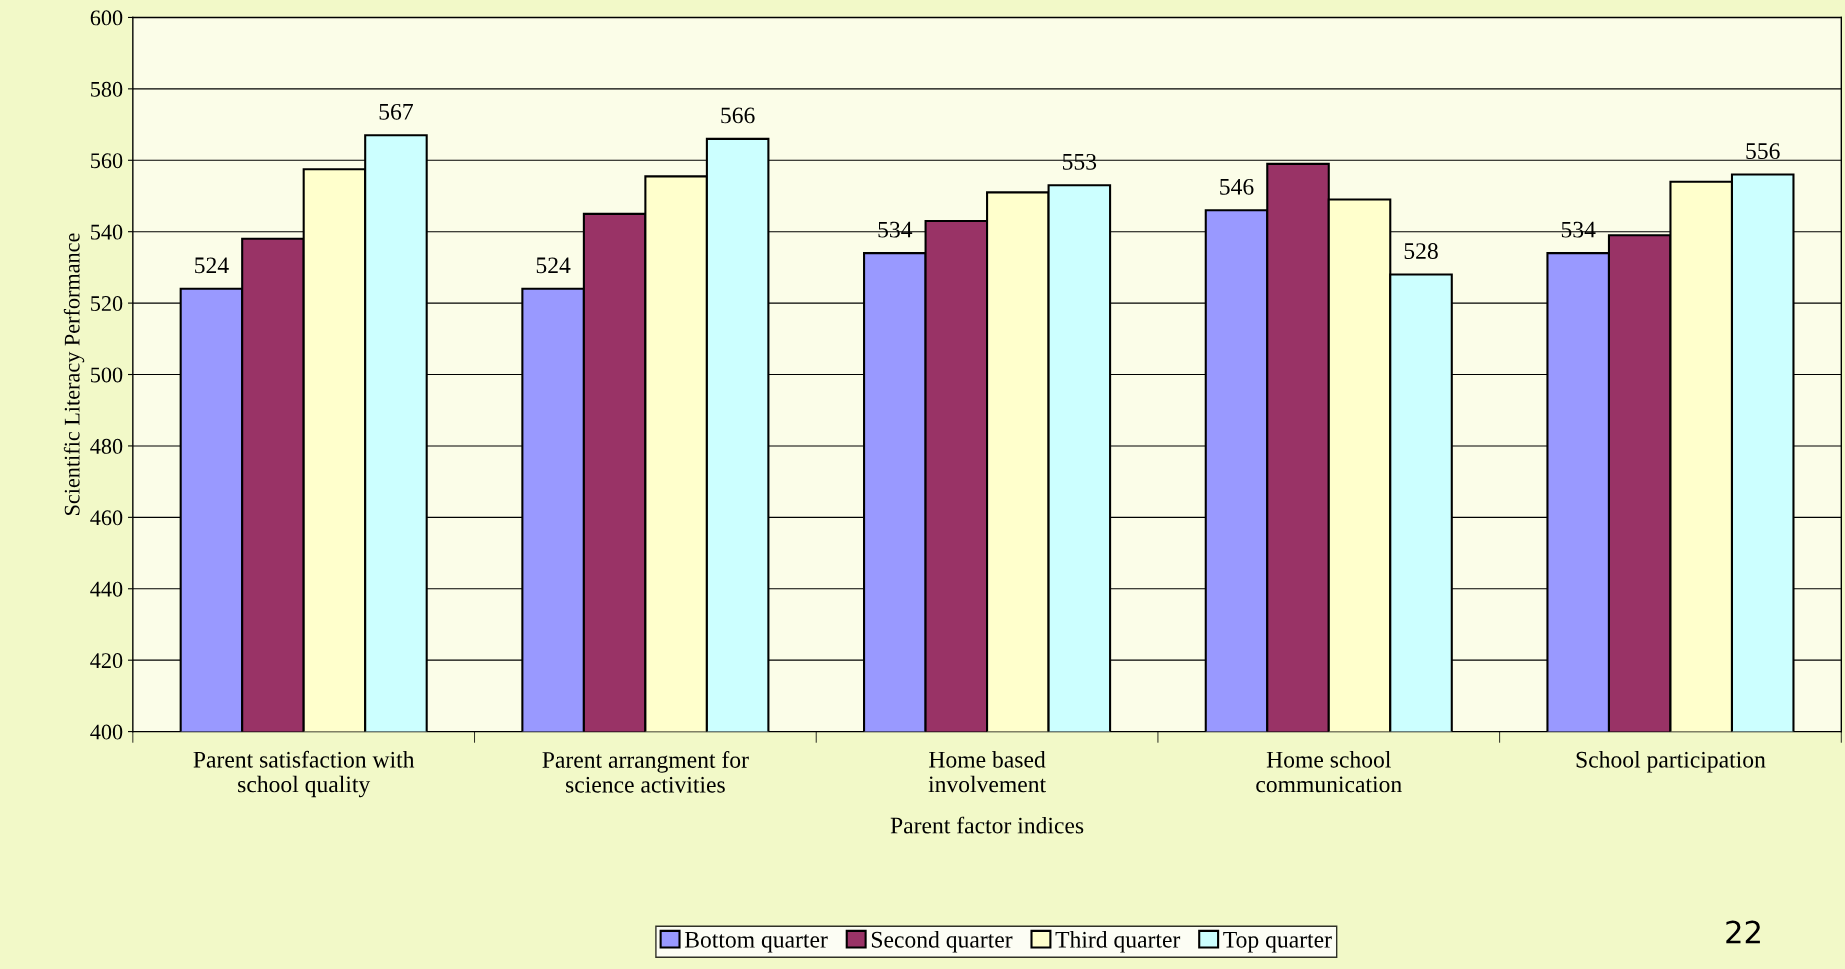 The width and height of the screenshot is (1845, 969). Describe the element at coordinates (107, 232) in the screenshot. I see `y-tick-label: 540` at that location.